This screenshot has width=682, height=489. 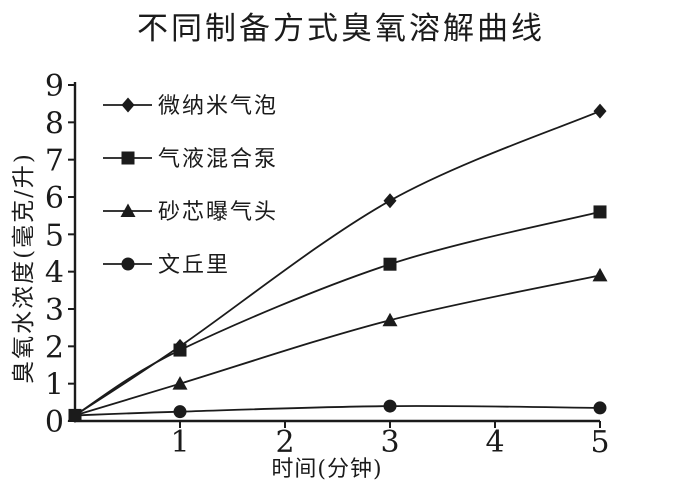 What do you see at coordinates (54, 235) in the screenshot?
I see `y-tick-label: 5` at bounding box center [54, 235].